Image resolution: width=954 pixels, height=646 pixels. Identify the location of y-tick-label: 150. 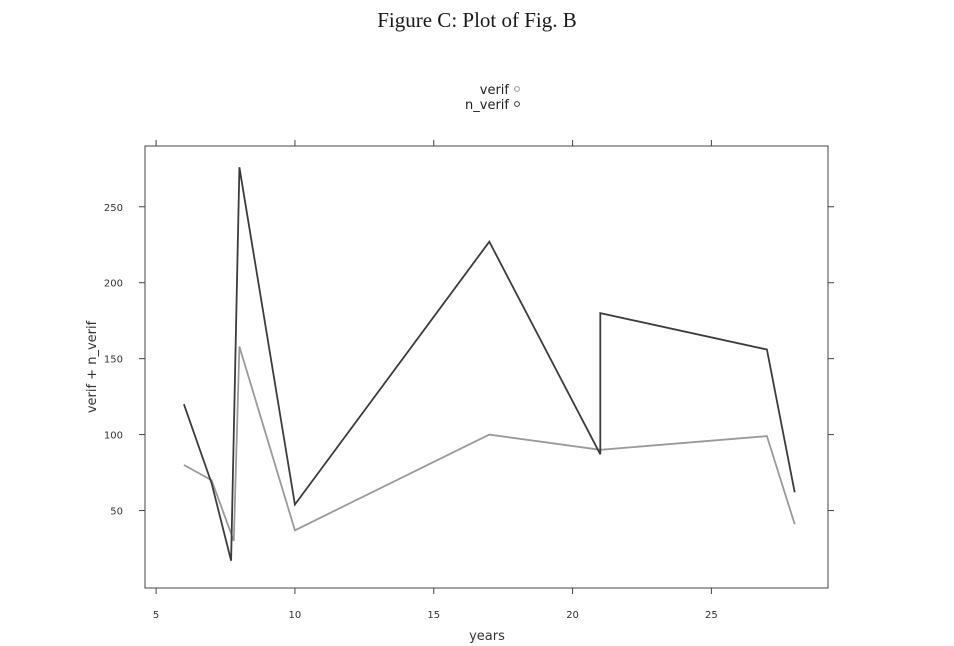
(113, 360).